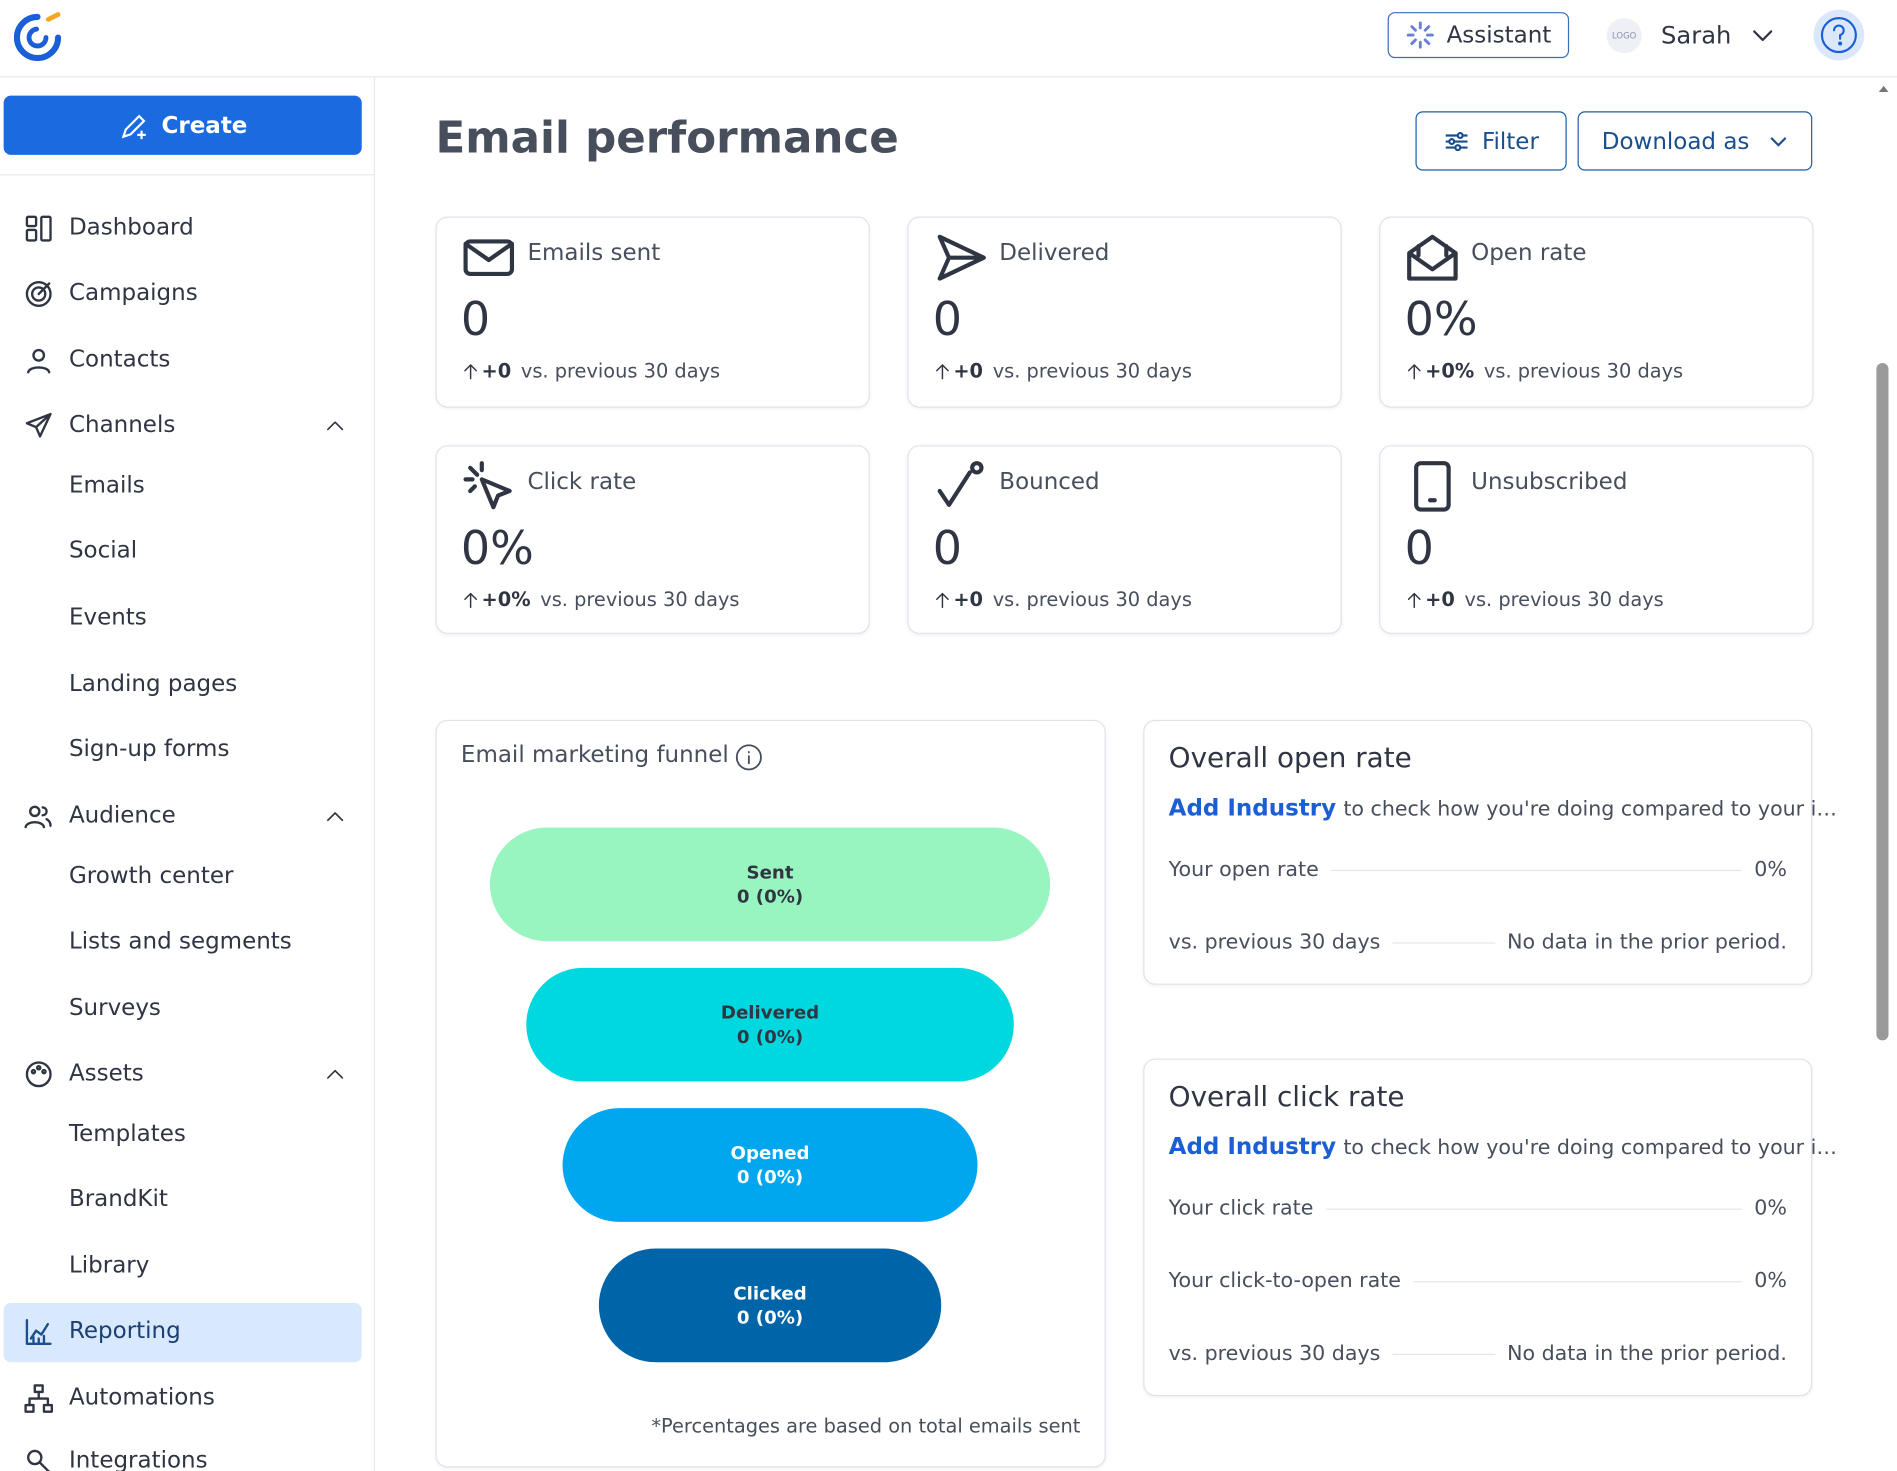 The width and height of the screenshot is (1897, 1471). I want to click on scrollbar-thumb, so click(1882, 701).